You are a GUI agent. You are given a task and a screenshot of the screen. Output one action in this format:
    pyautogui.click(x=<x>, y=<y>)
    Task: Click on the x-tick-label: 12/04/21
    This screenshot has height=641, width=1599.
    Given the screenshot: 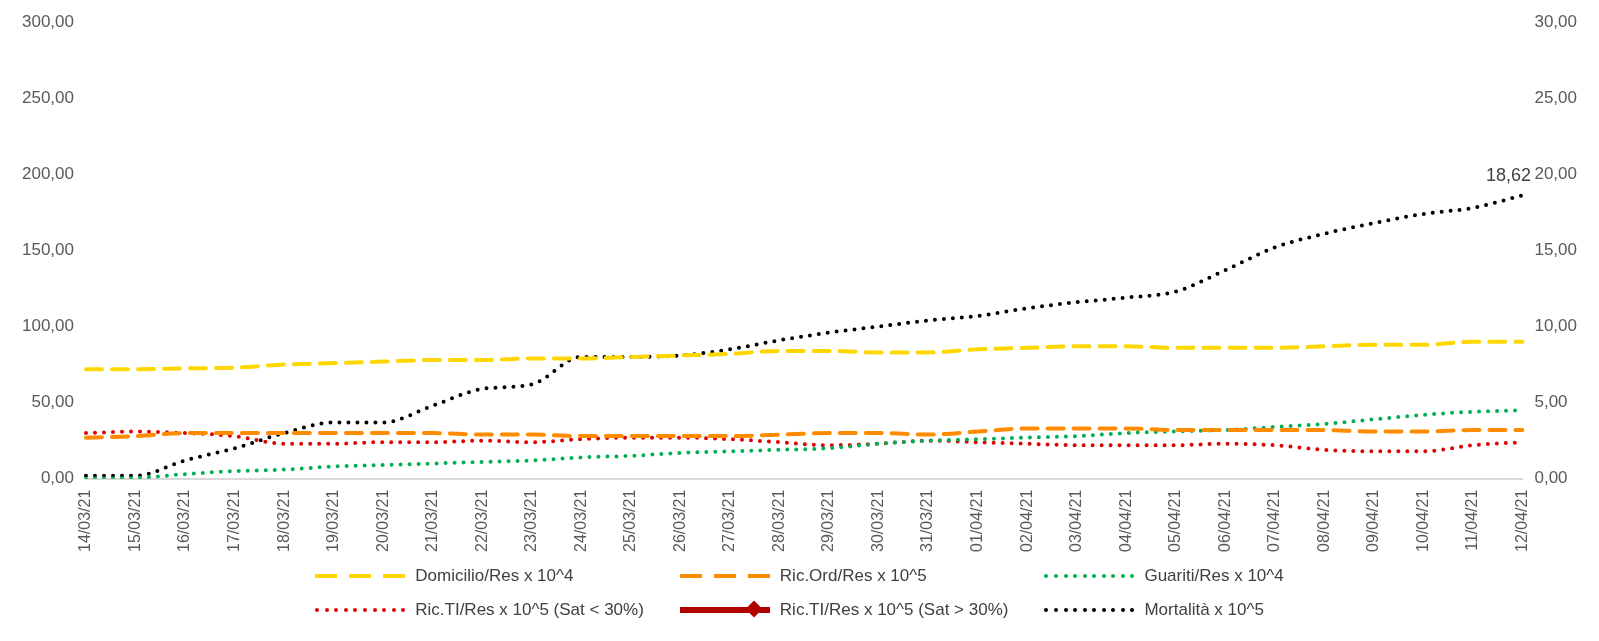 What is the action you would take?
    pyautogui.click(x=1521, y=520)
    